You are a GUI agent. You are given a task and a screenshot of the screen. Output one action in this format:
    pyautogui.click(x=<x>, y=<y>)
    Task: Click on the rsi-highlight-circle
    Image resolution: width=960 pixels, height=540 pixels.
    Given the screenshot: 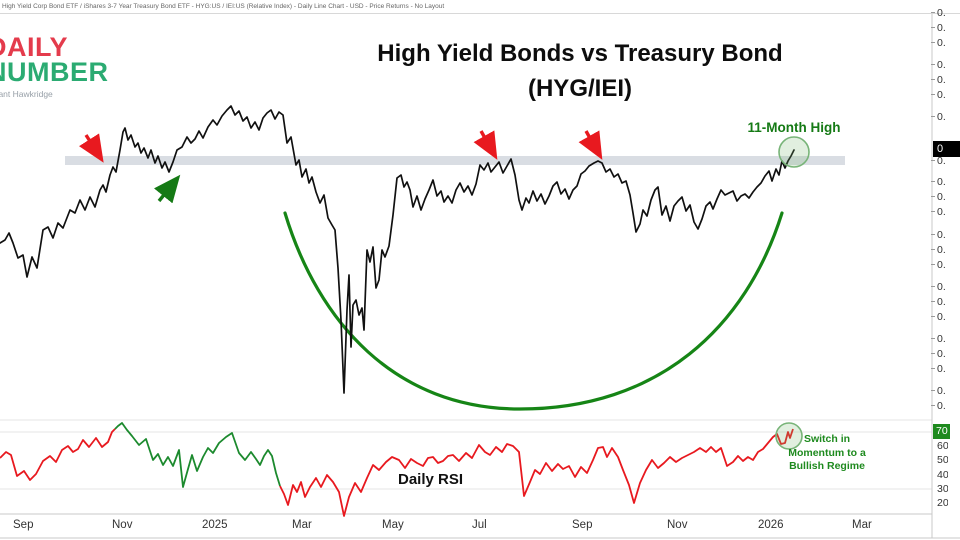 What is the action you would take?
    pyautogui.click(x=789, y=436)
    